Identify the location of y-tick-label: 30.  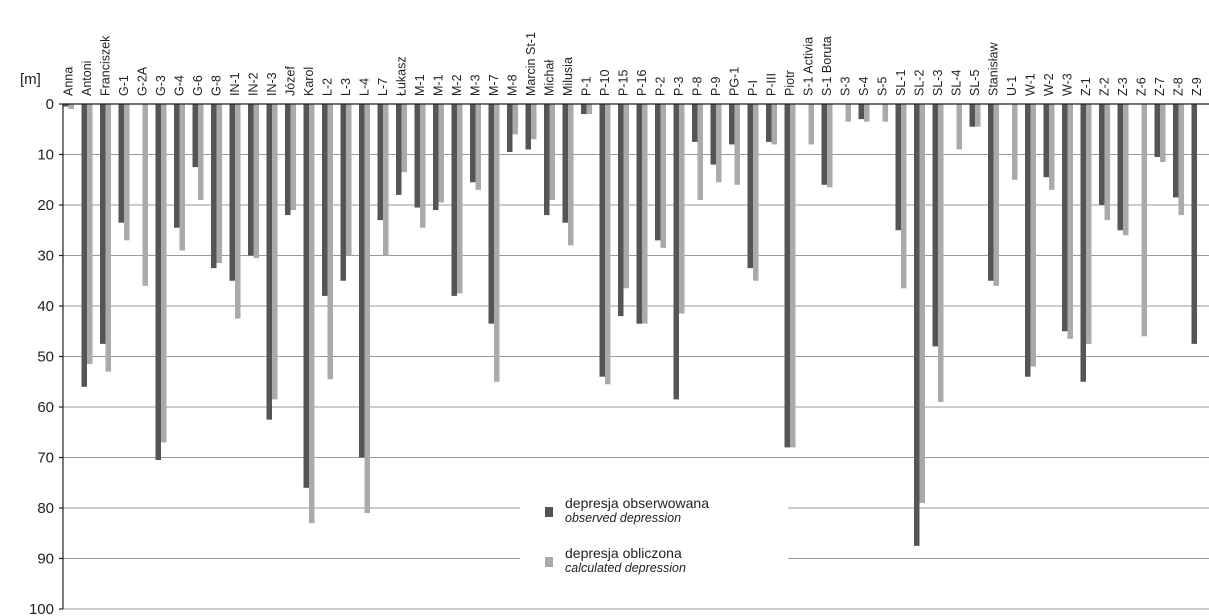
(45, 256).